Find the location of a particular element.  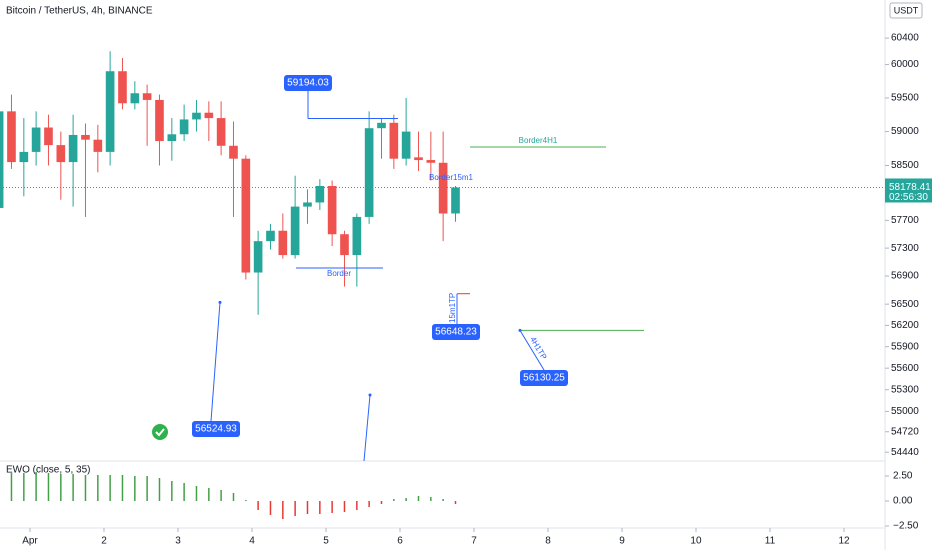

x-tick-label: 12 is located at coordinates (844, 541).